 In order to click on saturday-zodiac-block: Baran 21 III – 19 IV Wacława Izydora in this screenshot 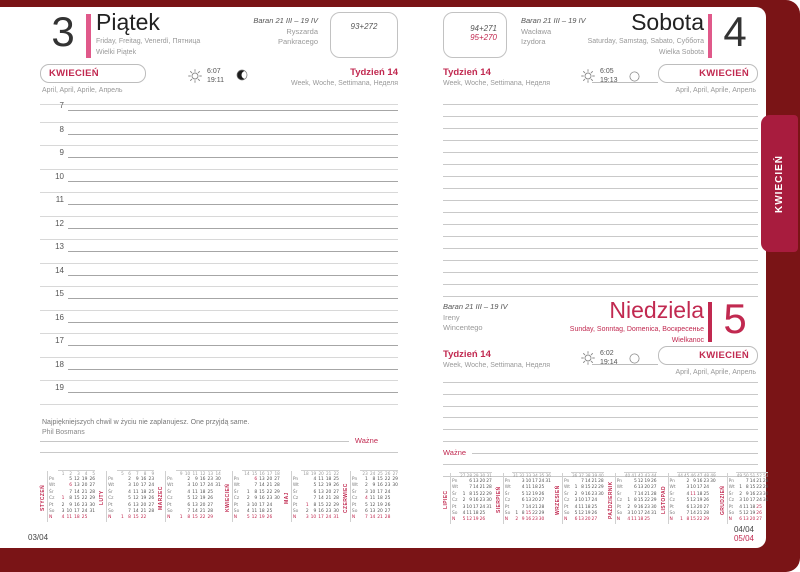, I will do `click(553, 32)`.